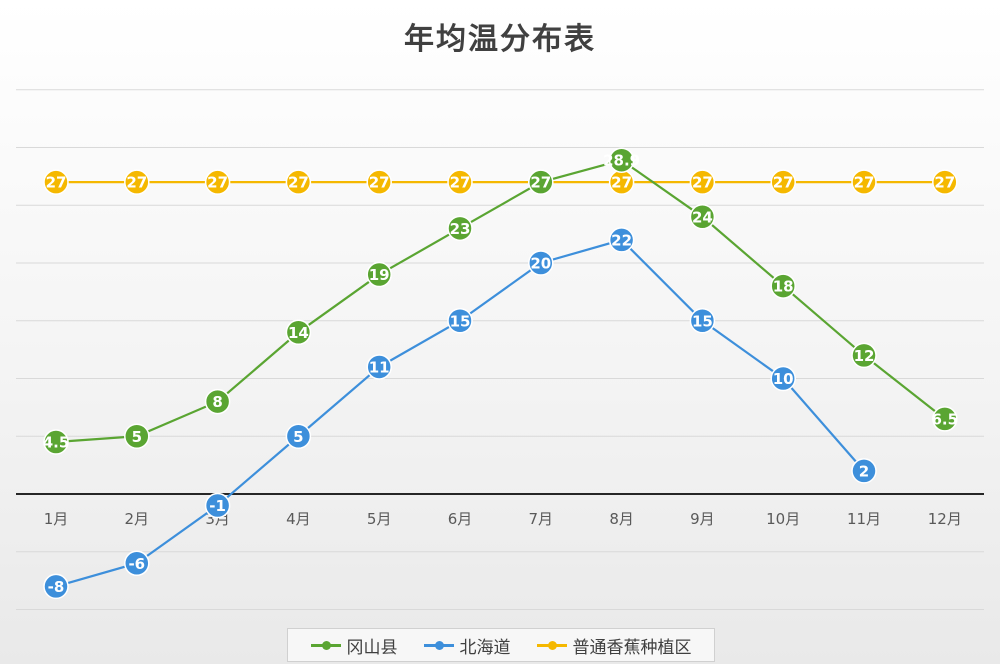 Image resolution: width=1000 pixels, height=664 pixels. What do you see at coordinates (783, 519) in the screenshot?
I see `x-tick-label: 10月` at bounding box center [783, 519].